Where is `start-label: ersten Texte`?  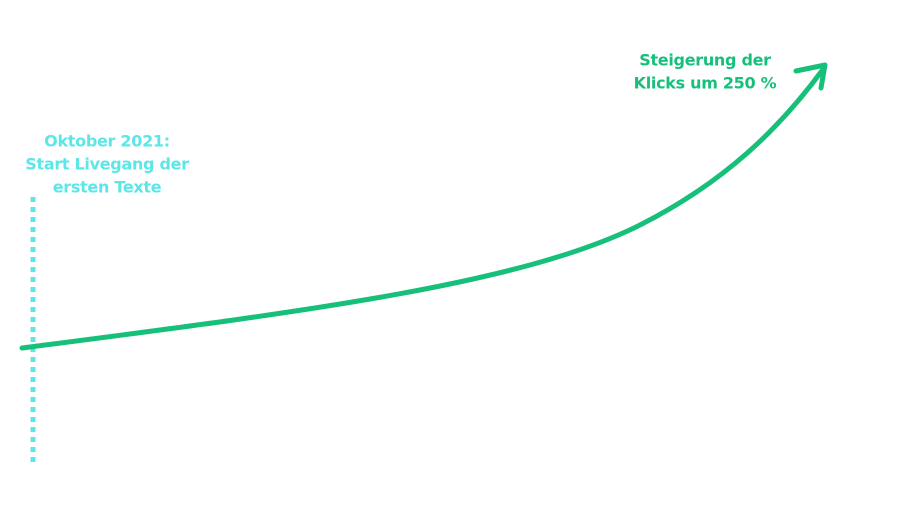
start-label: ersten Texte is located at coordinates (107, 187).